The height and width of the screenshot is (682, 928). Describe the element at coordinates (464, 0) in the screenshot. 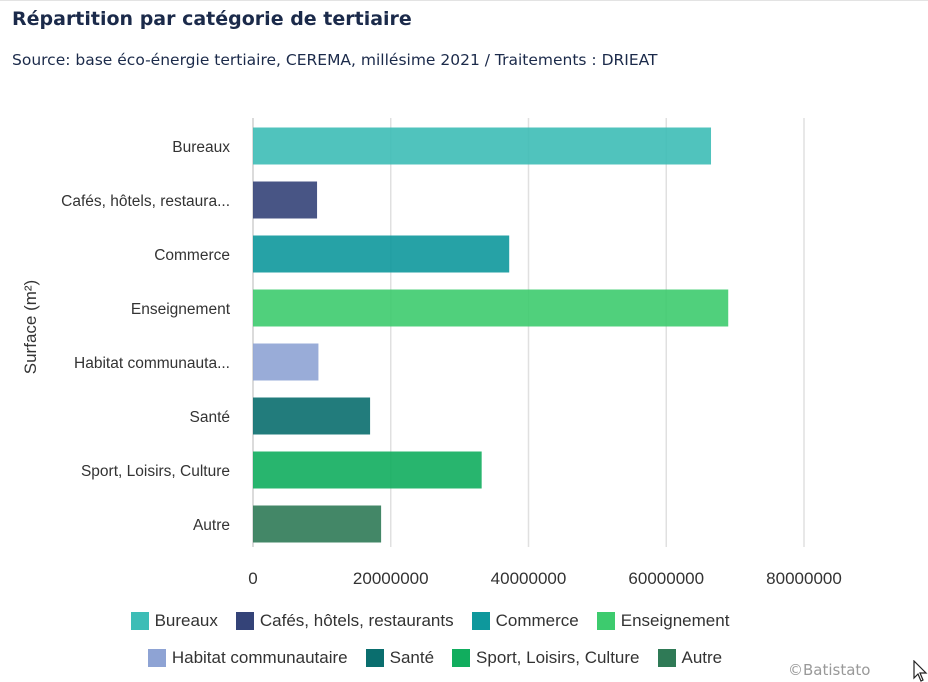

I see `top-border` at that location.